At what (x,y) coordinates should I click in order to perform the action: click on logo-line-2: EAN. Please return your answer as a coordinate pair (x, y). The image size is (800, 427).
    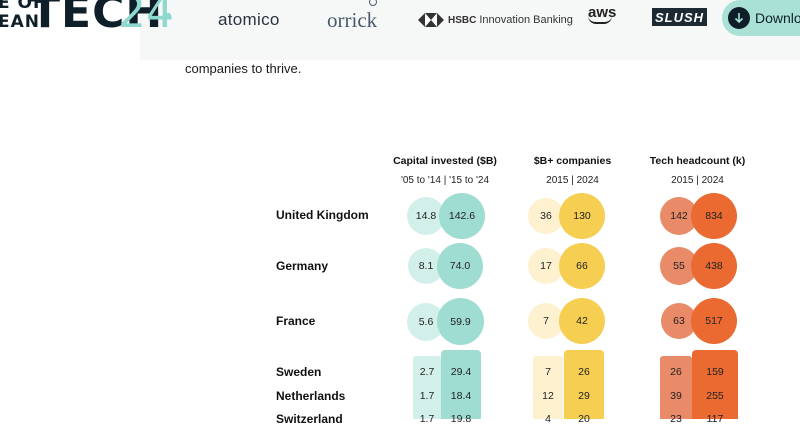
    Looking at the image, I should click on (20, 22).